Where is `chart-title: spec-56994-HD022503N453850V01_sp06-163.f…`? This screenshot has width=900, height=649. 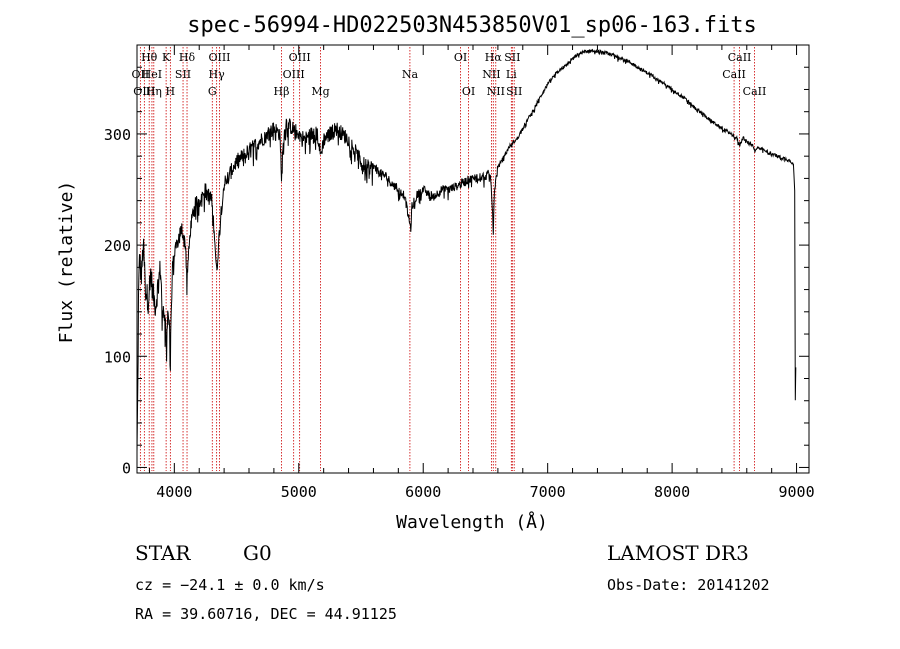 chart-title: spec-56994-HD022503N453850V01_sp06-163.f… is located at coordinates (472, 25).